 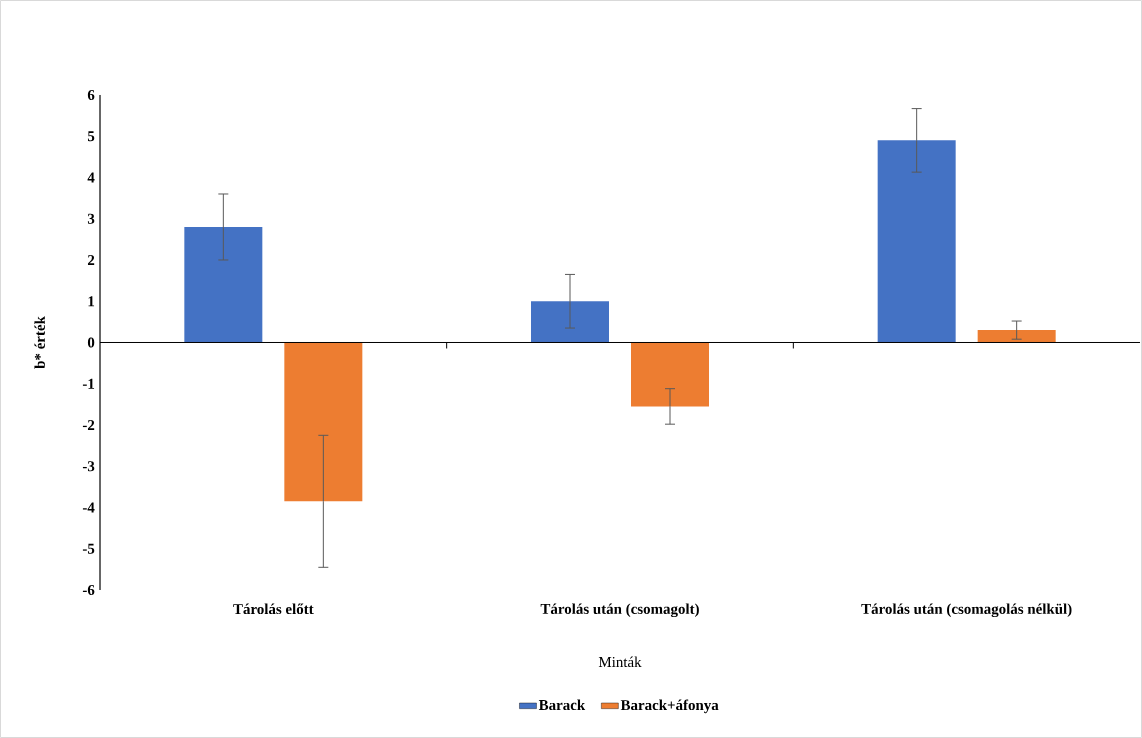 I want to click on x-axis-title: Minták, so click(x=620, y=662).